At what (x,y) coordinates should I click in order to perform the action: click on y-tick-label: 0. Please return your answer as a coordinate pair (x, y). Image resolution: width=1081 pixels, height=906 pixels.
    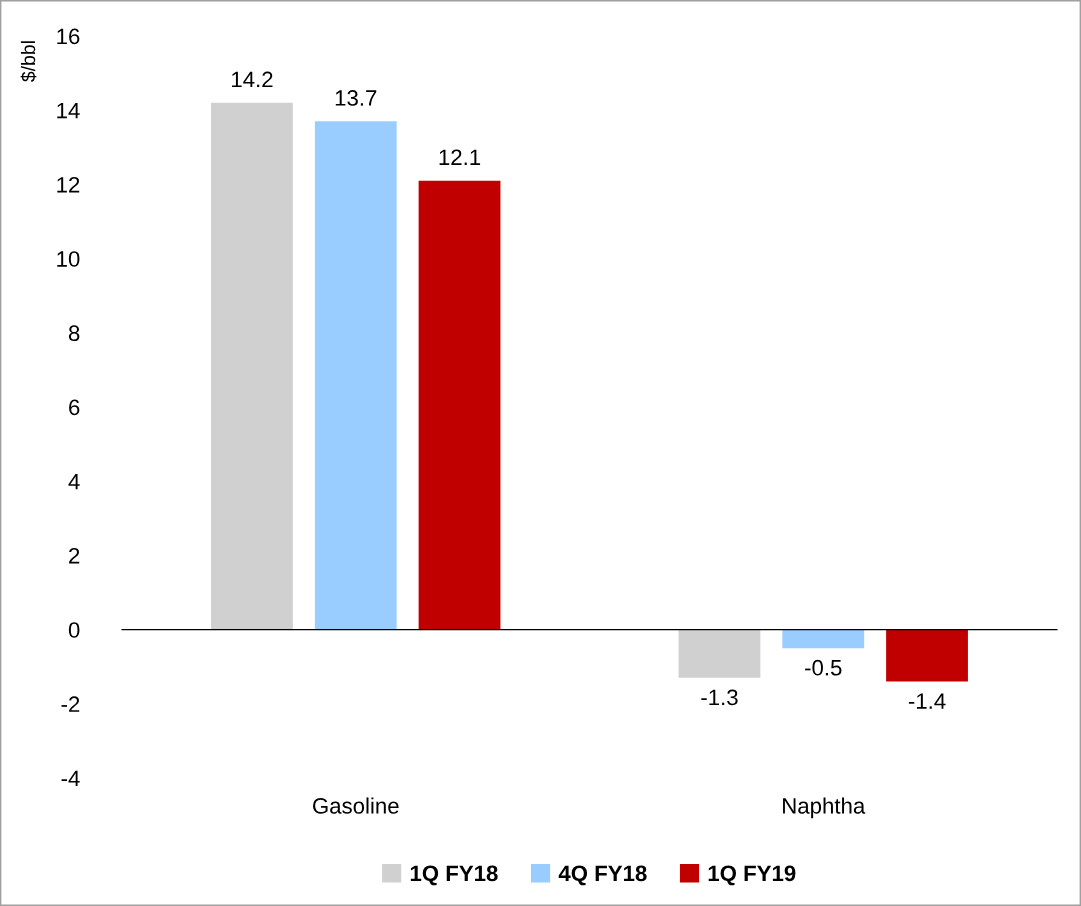
    Looking at the image, I should click on (74, 630).